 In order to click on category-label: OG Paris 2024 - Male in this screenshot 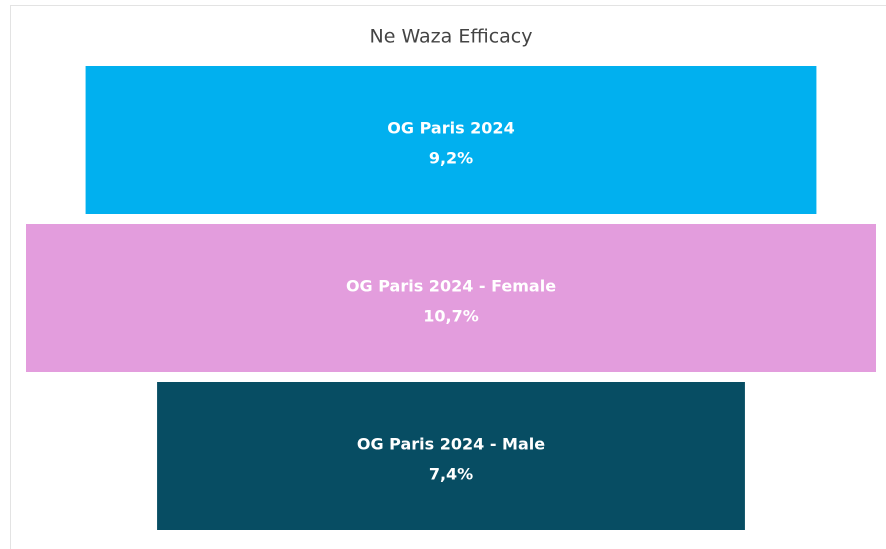, I will do `click(451, 444)`.